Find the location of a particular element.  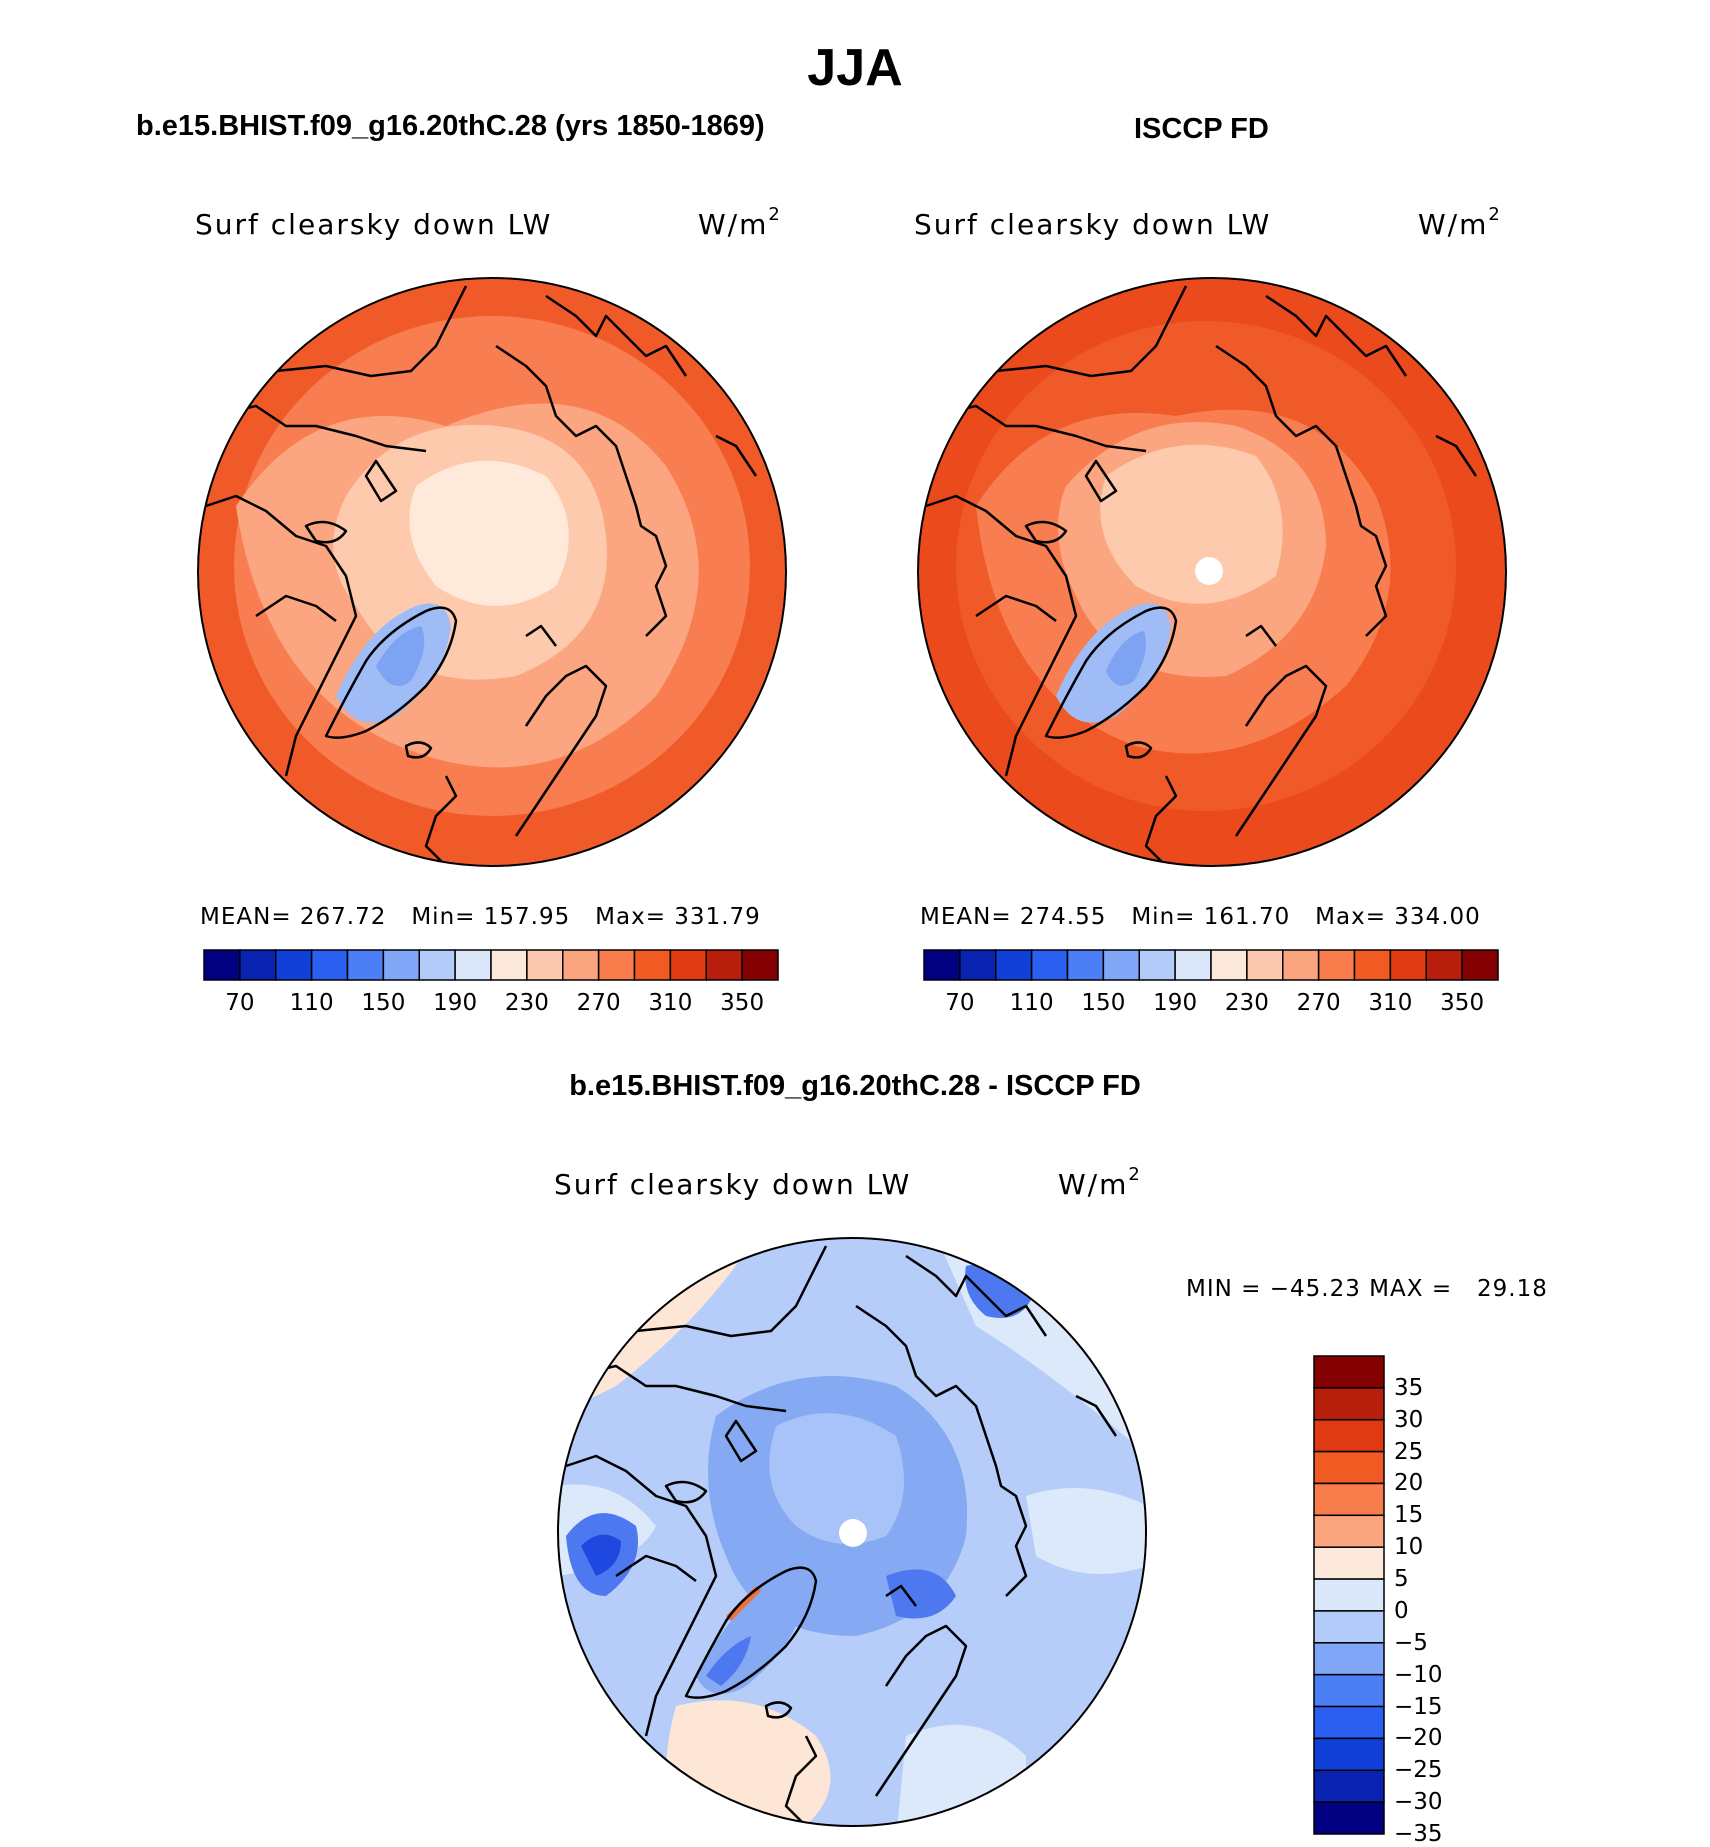

colorbar-tick-label: −35 is located at coordinates (1418, 1834).